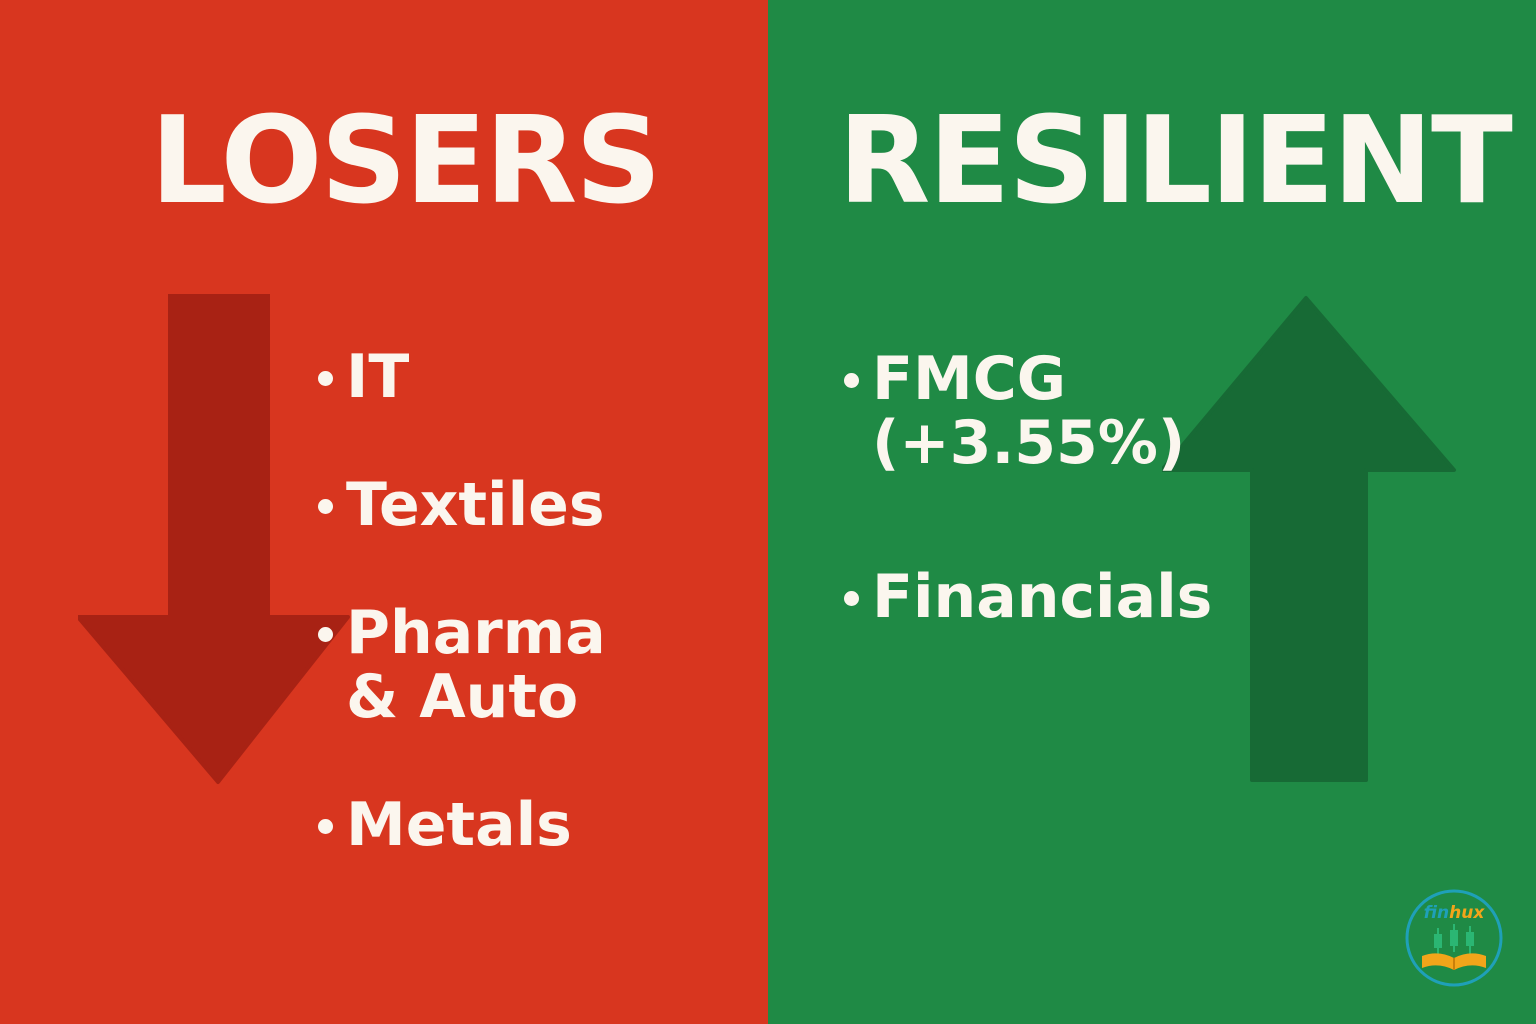  Describe the element at coordinates (1029, 443) in the screenshot. I see `list-item-label-continued: (+3.55%)` at that location.